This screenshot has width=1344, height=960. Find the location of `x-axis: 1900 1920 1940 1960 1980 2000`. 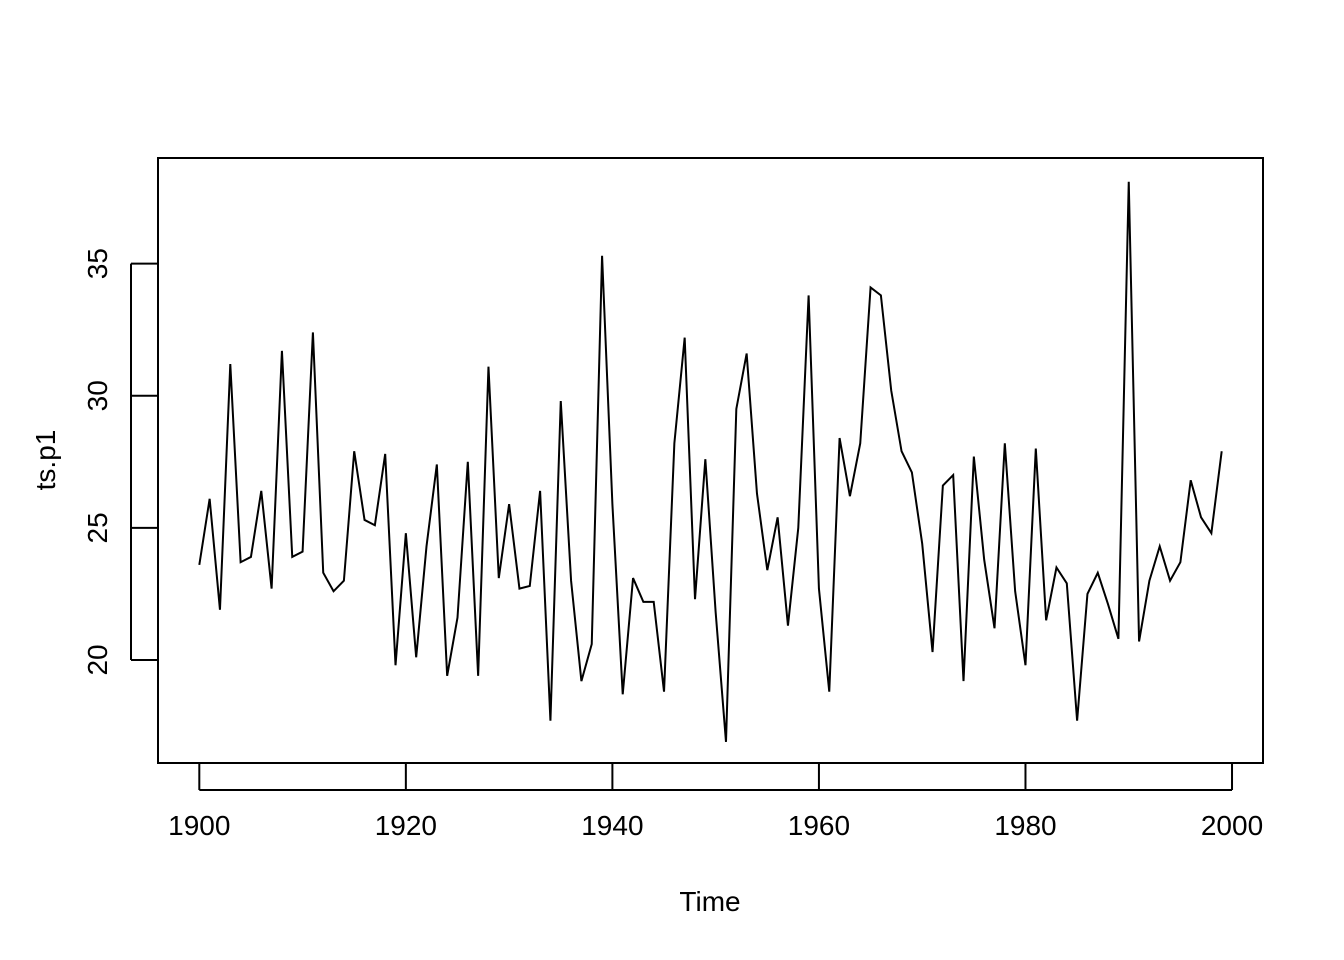

x-axis: 1900 1920 1940 1960 1980 2000 is located at coordinates (715, 802).